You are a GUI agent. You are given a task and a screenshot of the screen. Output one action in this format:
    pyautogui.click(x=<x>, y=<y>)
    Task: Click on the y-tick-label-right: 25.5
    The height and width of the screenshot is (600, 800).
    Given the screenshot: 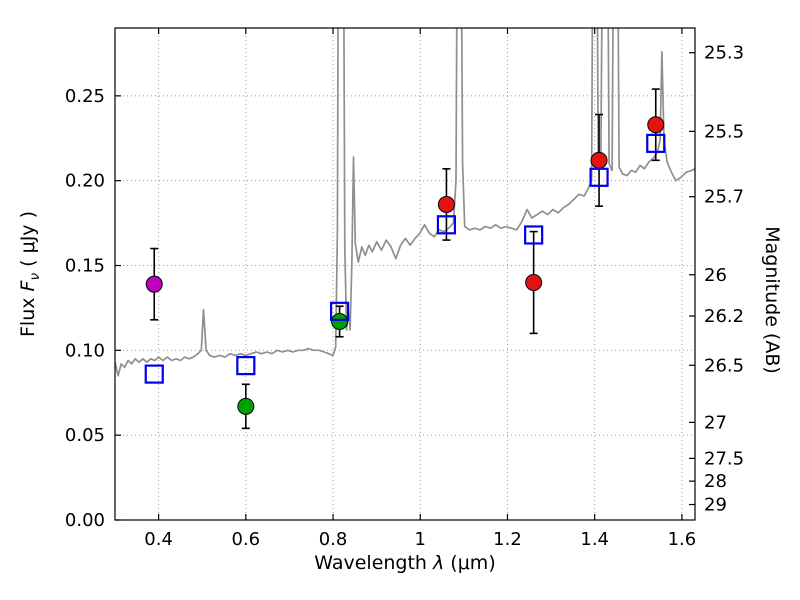 What is the action you would take?
    pyautogui.click(x=724, y=131)
    